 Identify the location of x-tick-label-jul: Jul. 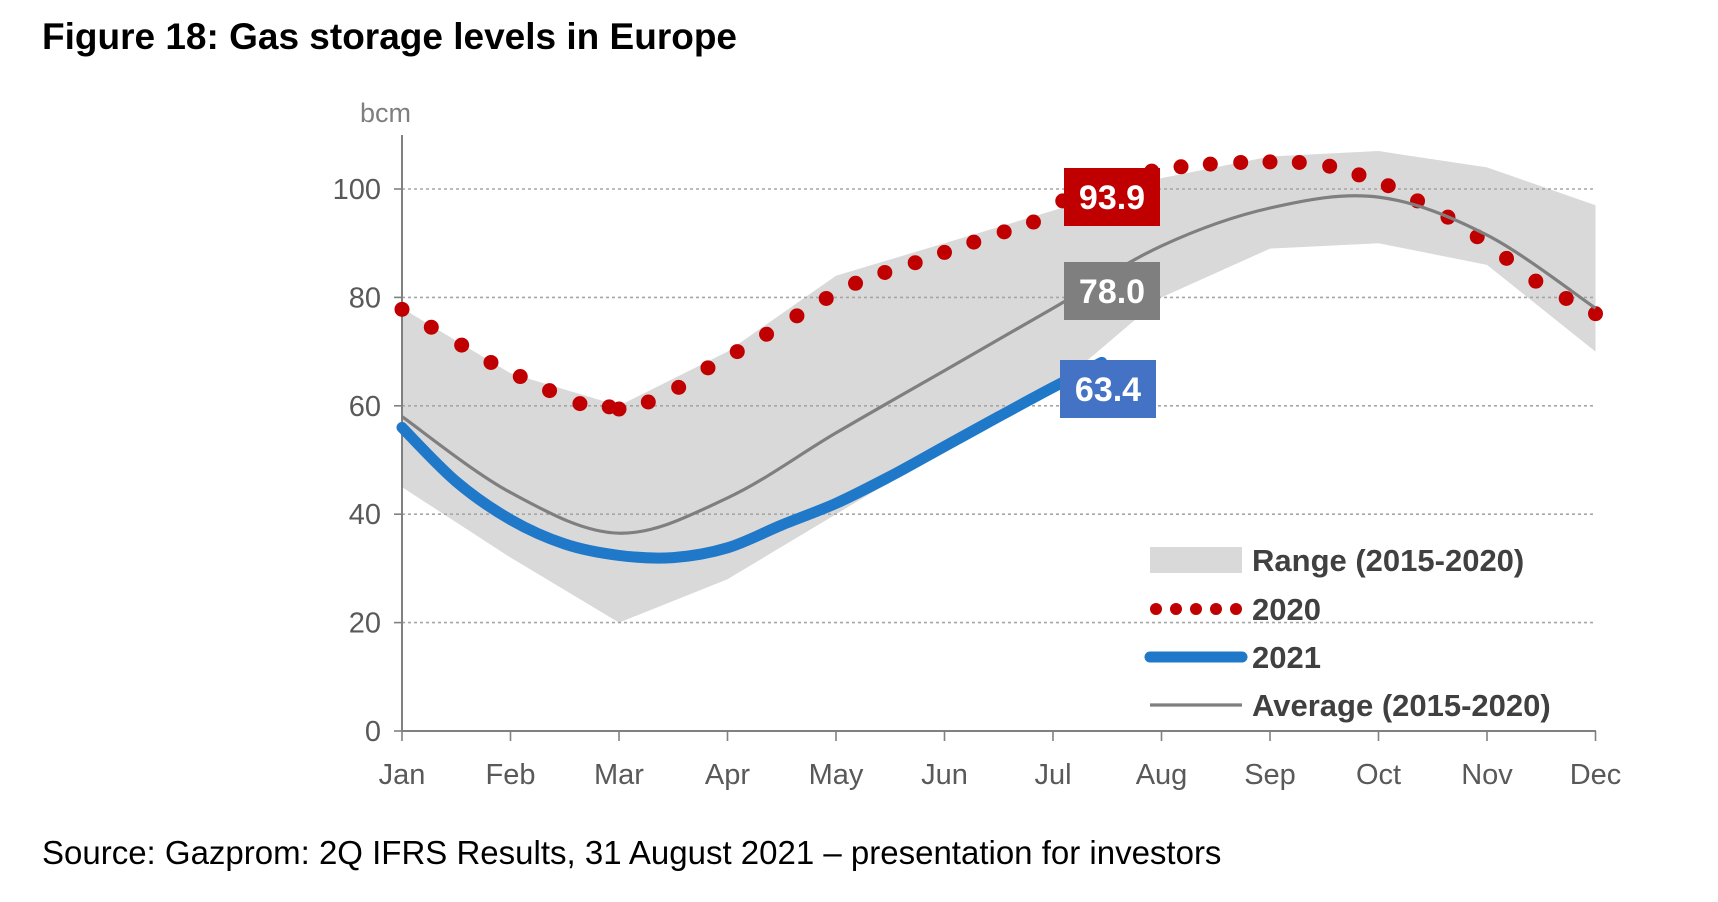
(1052, 775).